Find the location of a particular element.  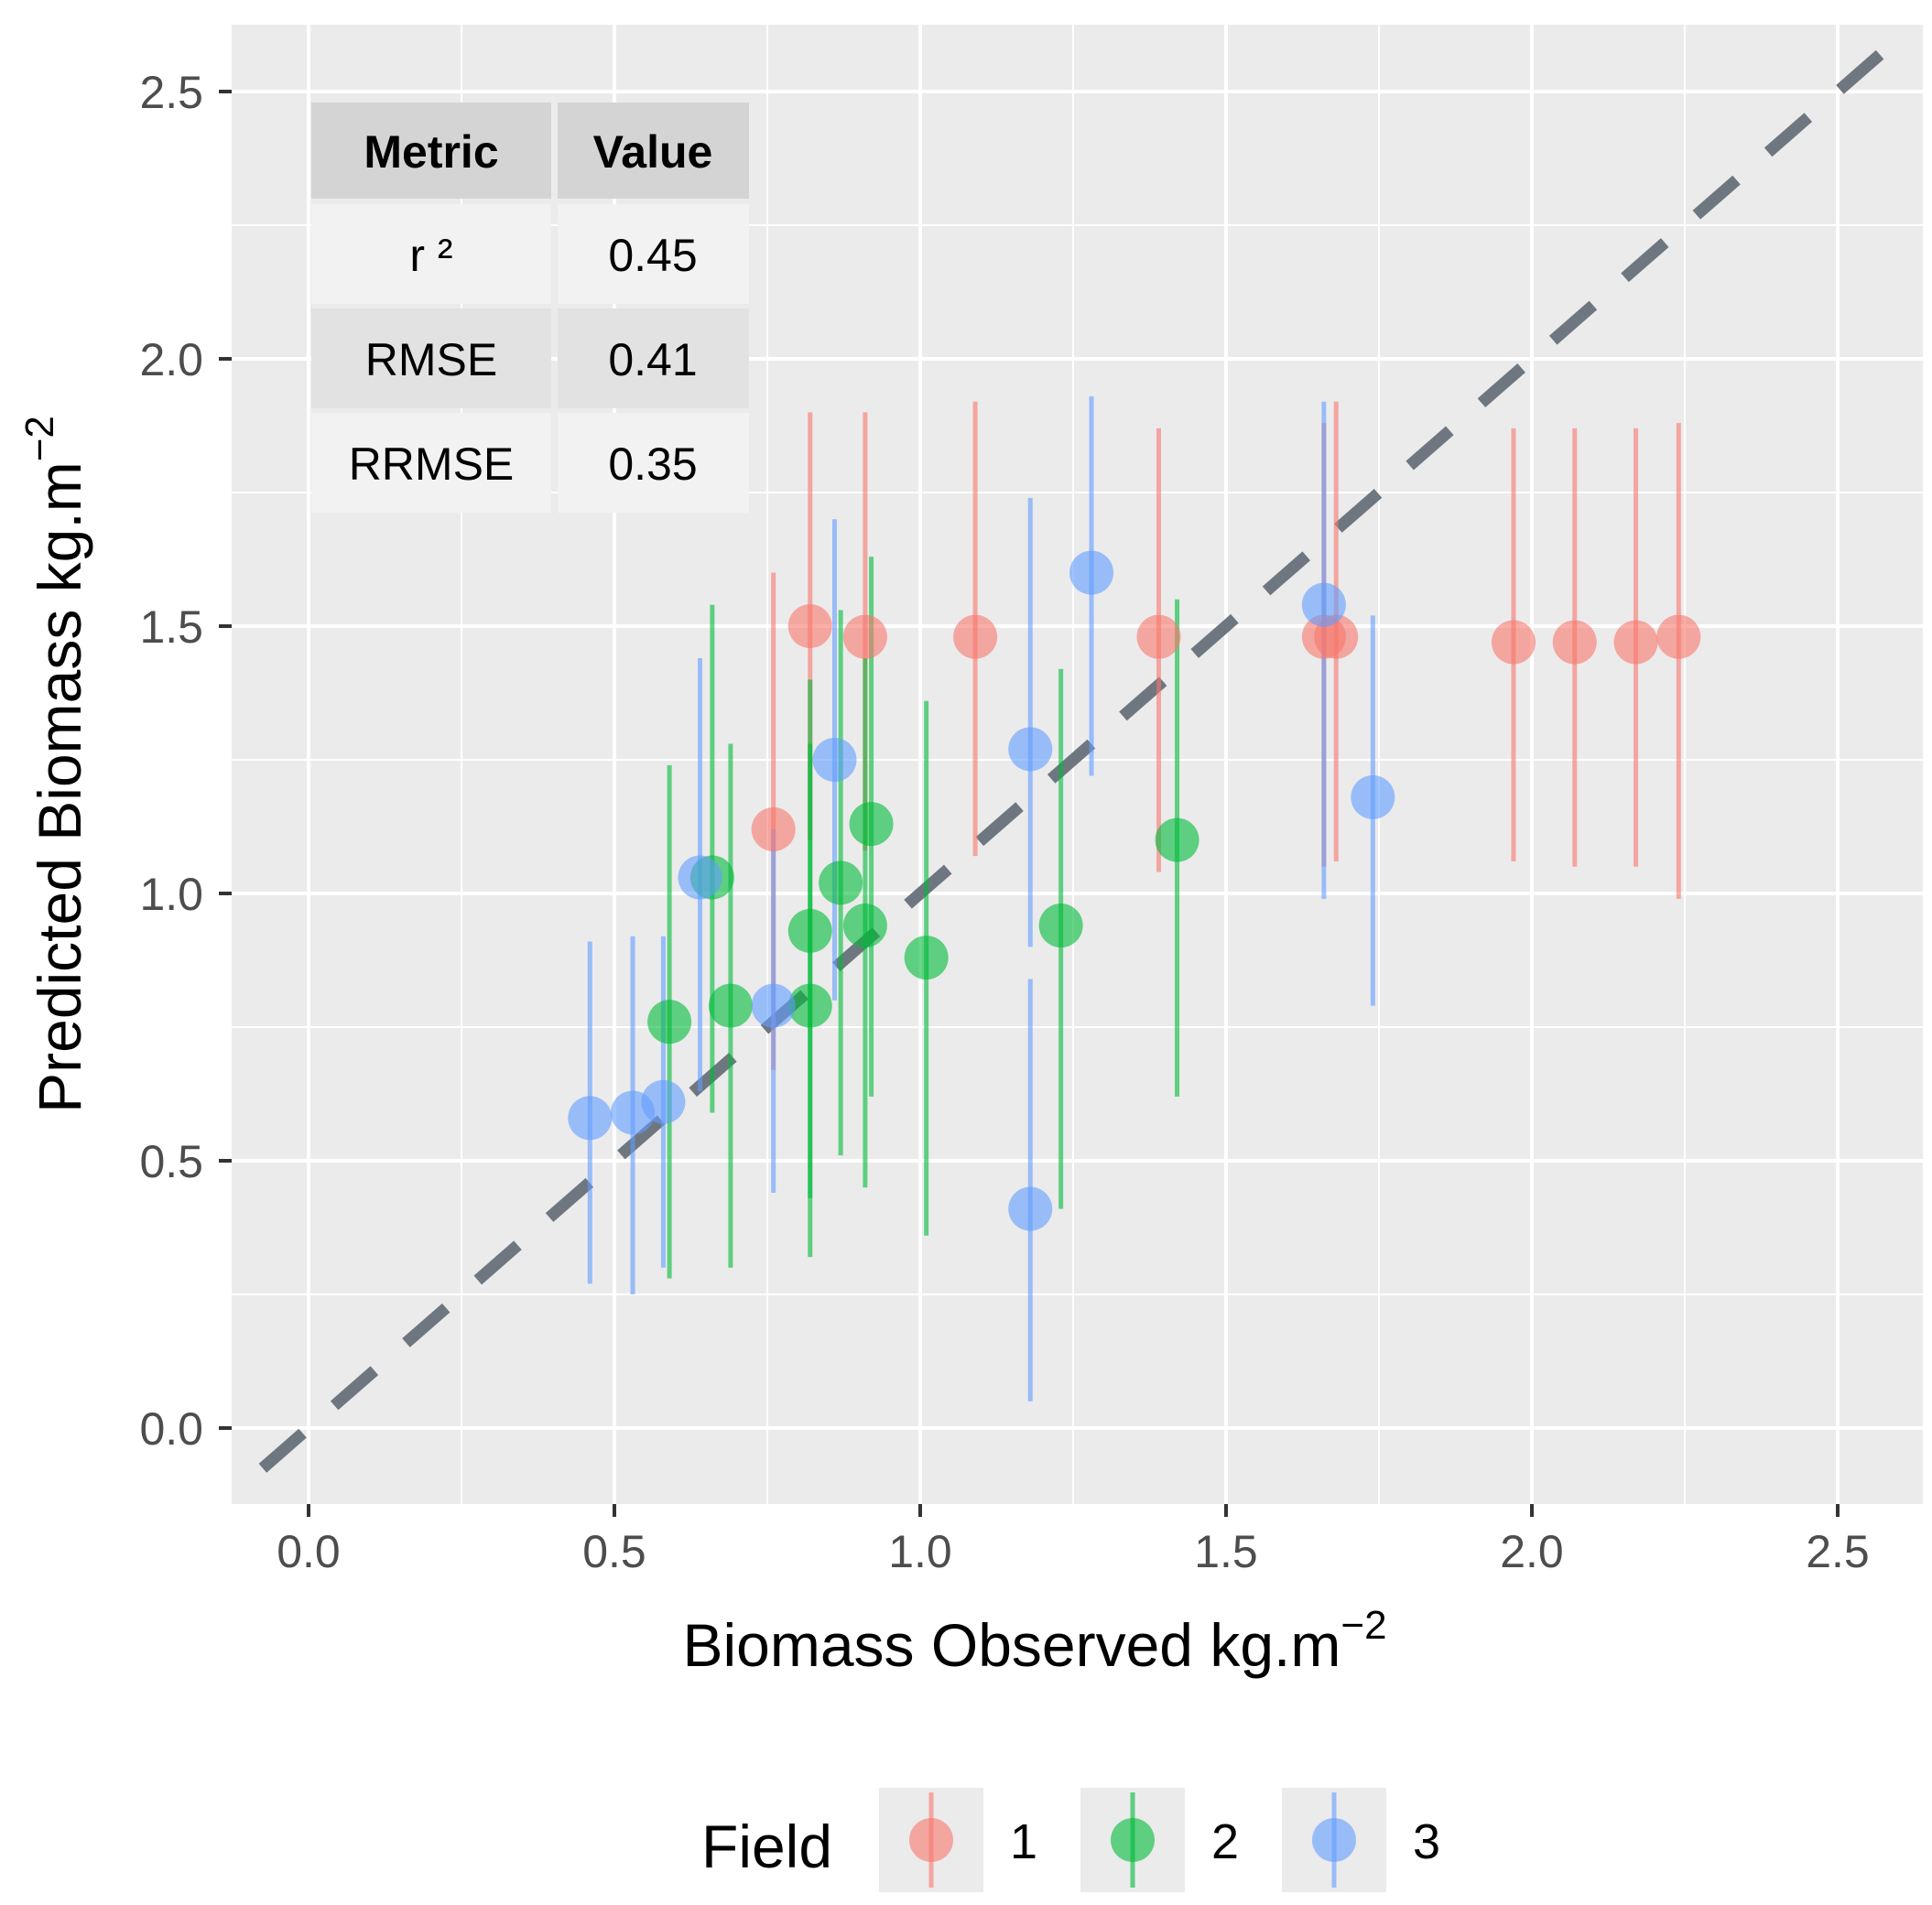

table-header-value: Value is located at coordinates (653, 152).